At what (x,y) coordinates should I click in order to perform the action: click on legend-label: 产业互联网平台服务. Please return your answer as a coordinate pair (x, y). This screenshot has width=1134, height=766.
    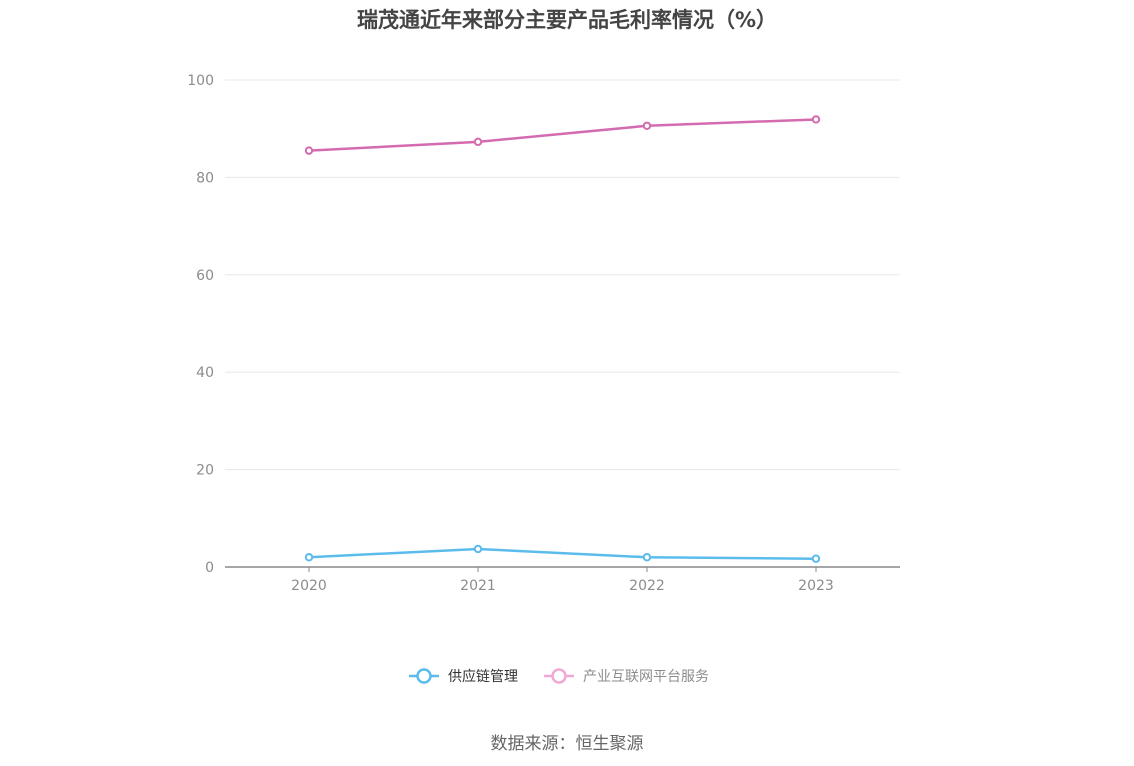
    Looking at the image, I should click on (646, 677).